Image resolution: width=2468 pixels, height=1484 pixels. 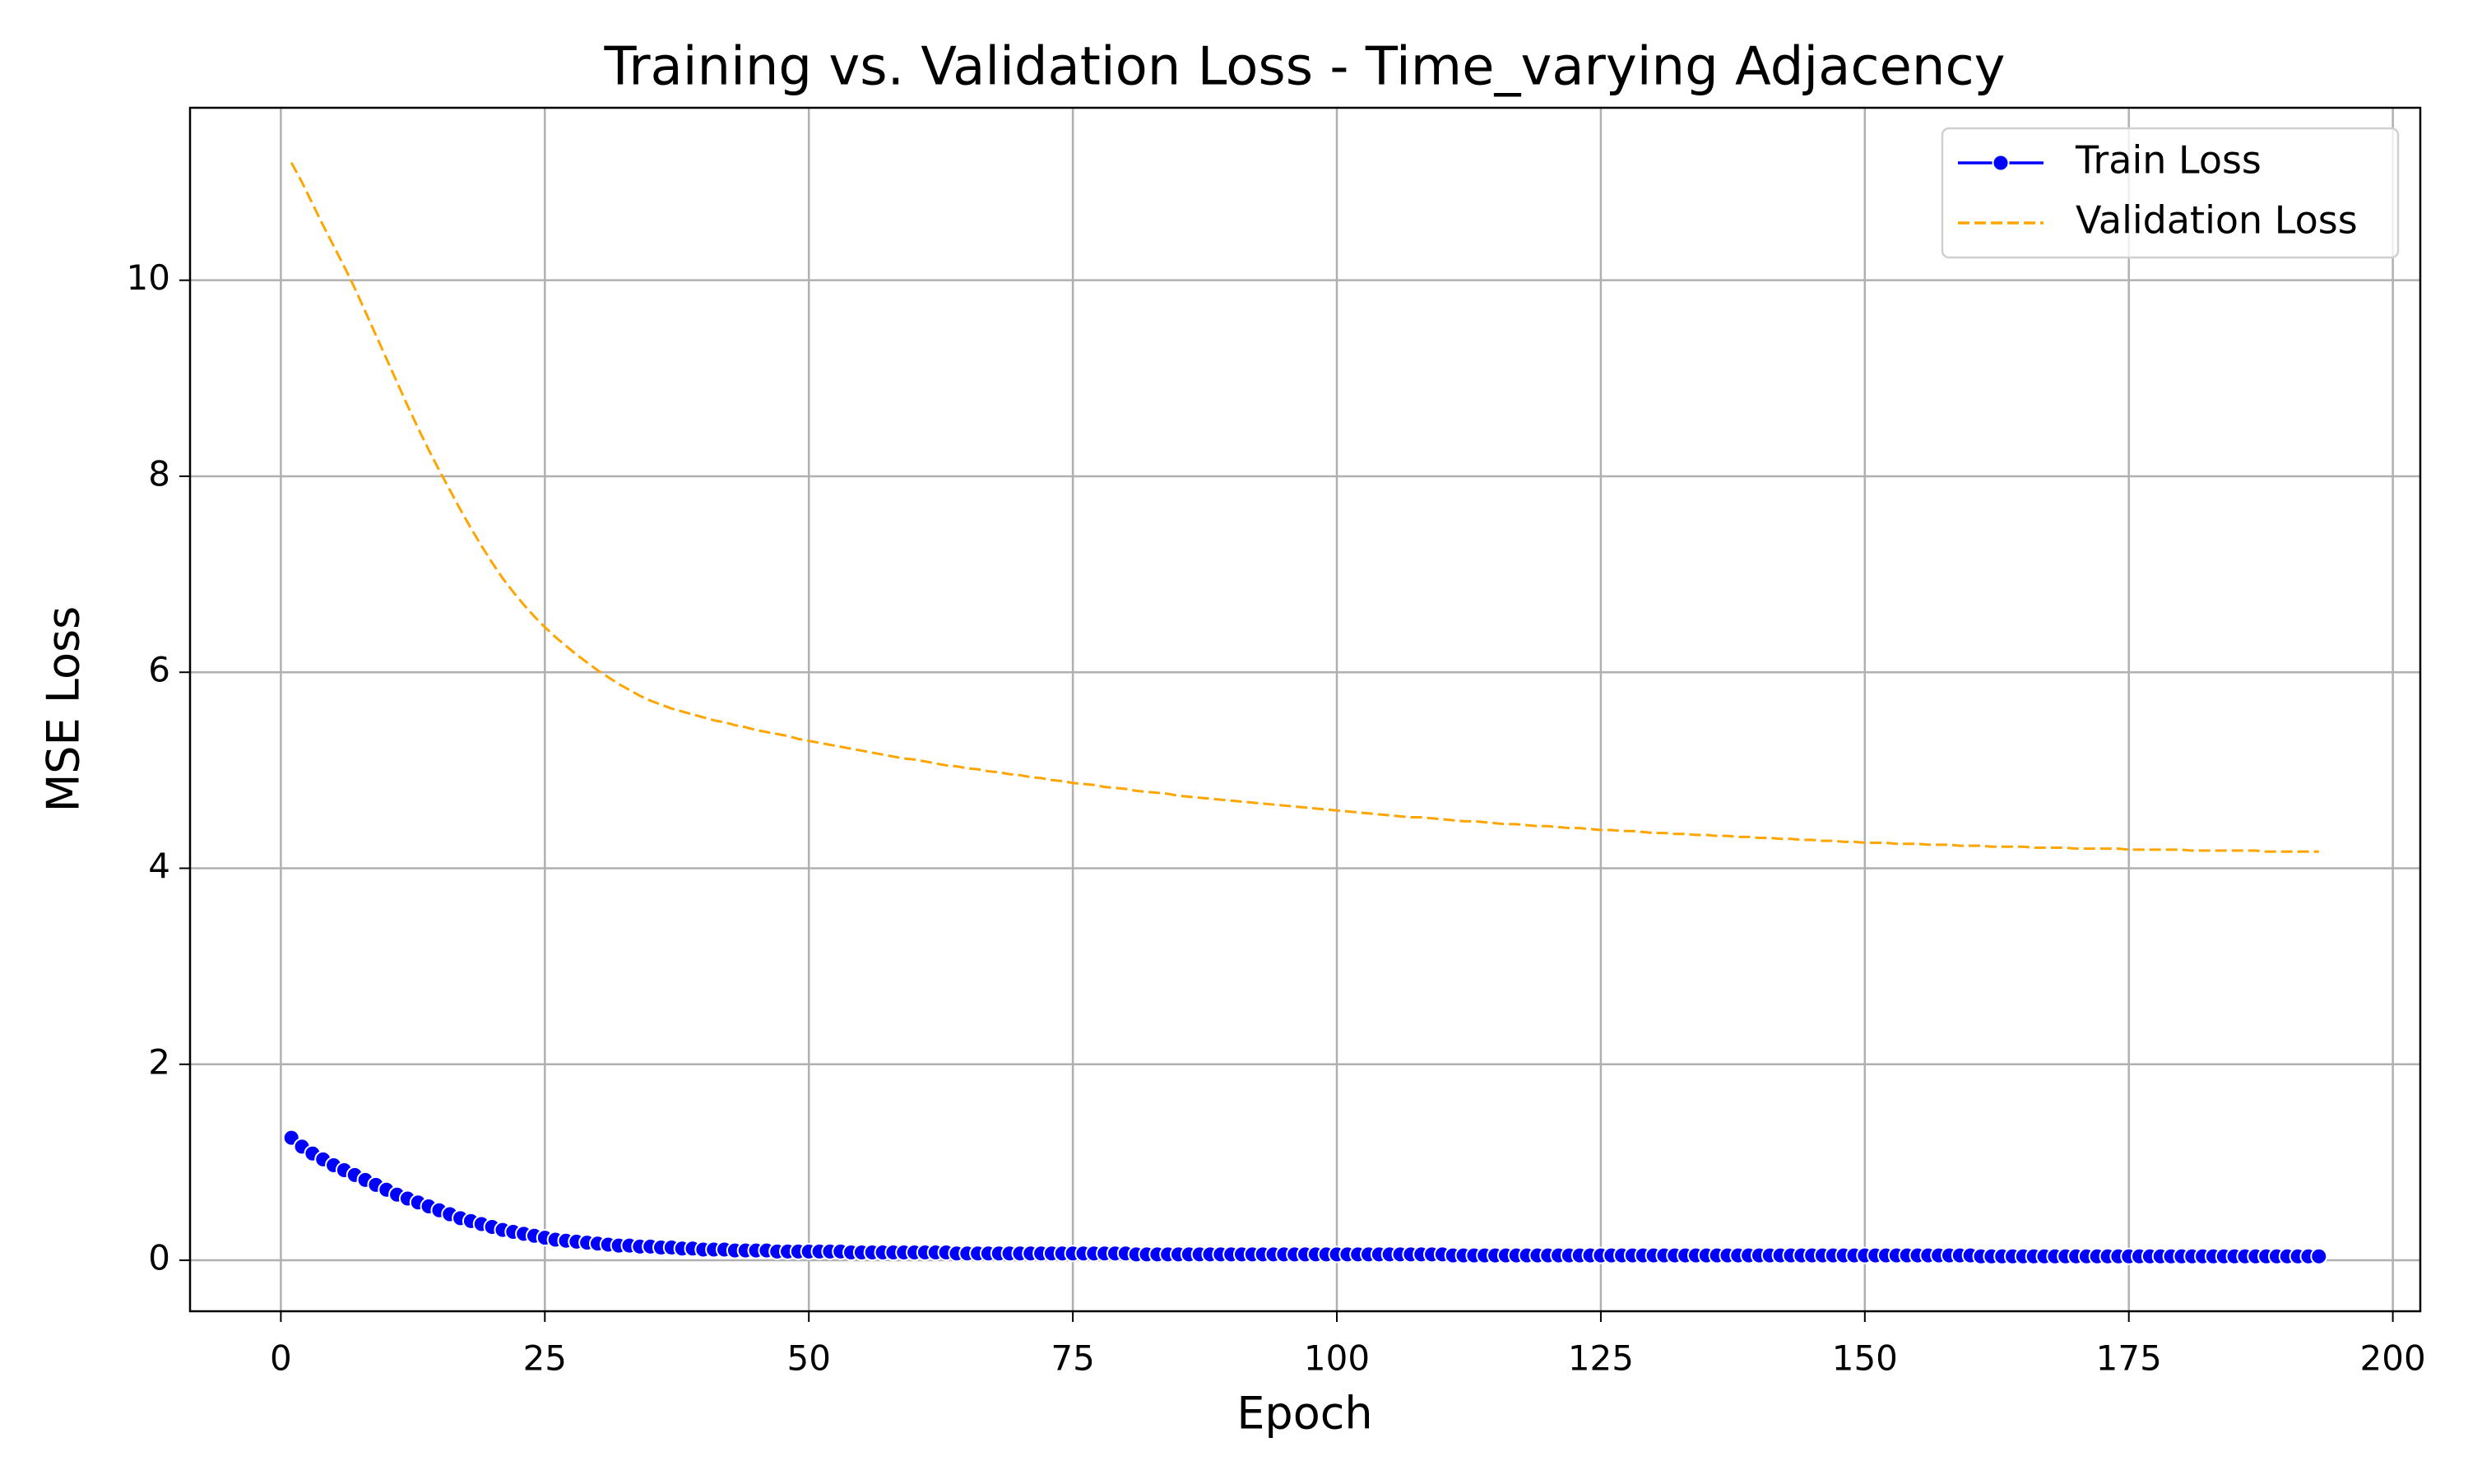 I want to click on legend-label: Train Loss, so click(x=2168, y=160).